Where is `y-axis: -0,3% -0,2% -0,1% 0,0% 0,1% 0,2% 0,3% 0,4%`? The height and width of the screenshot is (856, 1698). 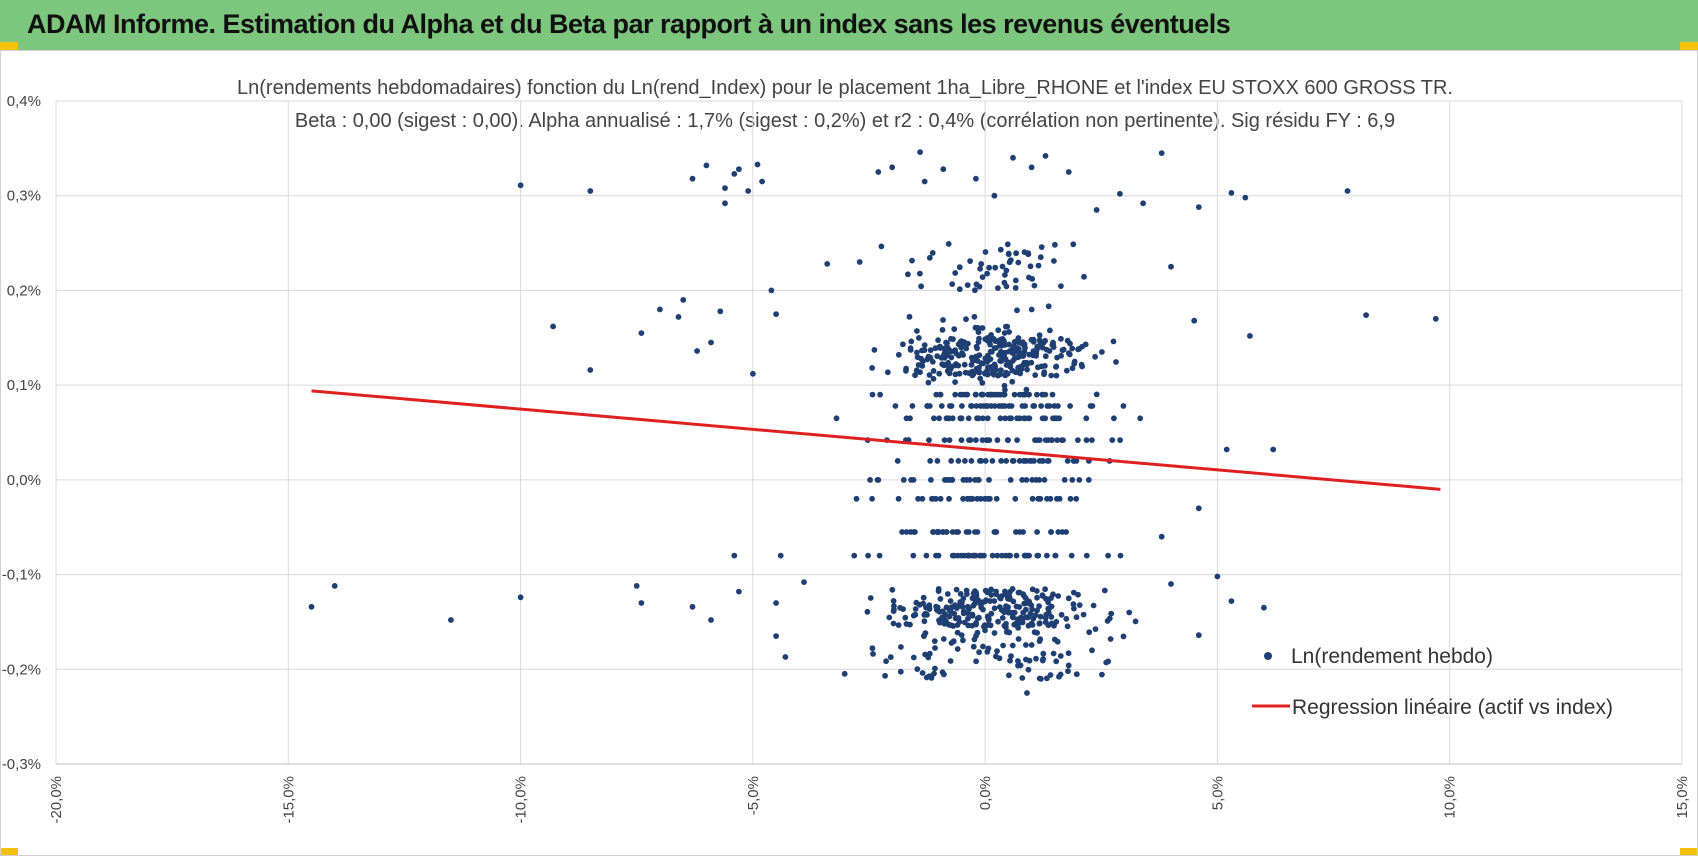
y-axis: -0,3% -0,2% -0,1% 0,0% 0,1% 0,2% 0,3% 0,4% is located at coordinates (21, 433).